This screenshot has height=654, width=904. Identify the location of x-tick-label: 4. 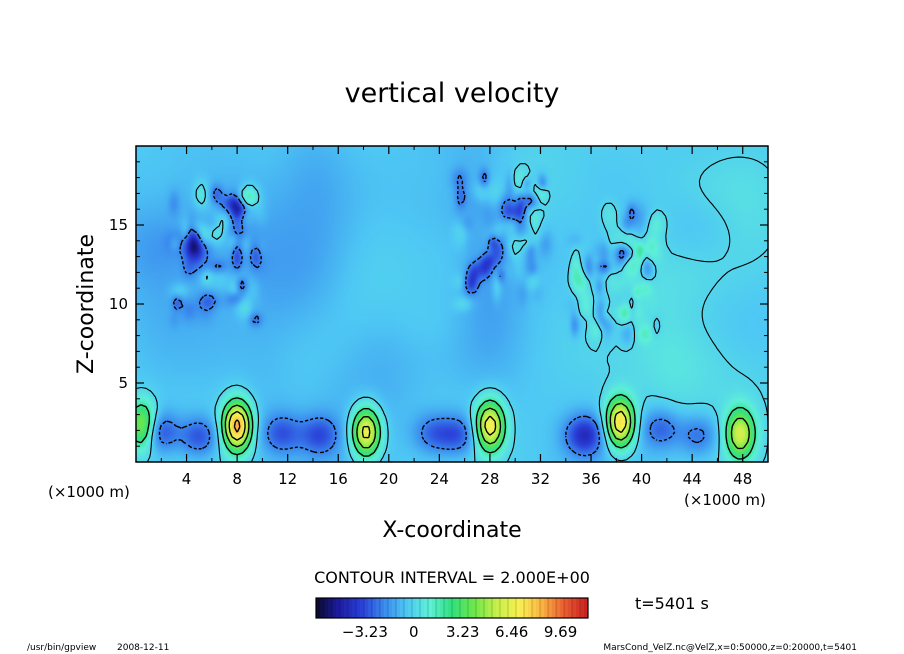
(187, 479).